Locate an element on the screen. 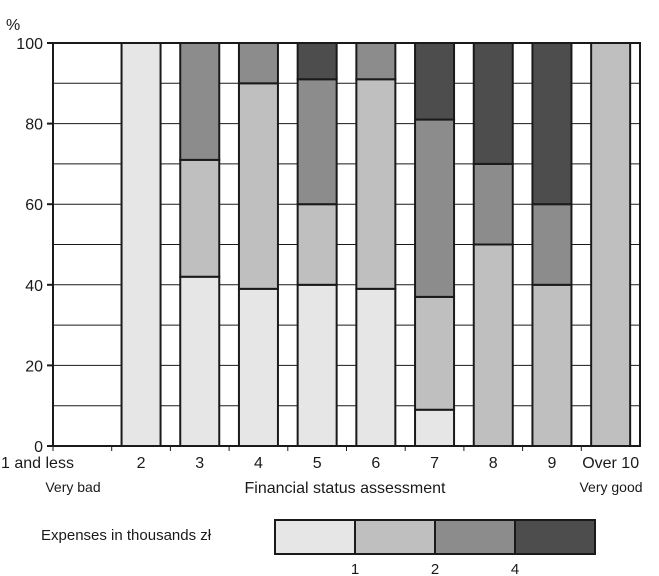 This screenshot has width=659, height=576. legend-swatches is located at coordinates (435, 537).